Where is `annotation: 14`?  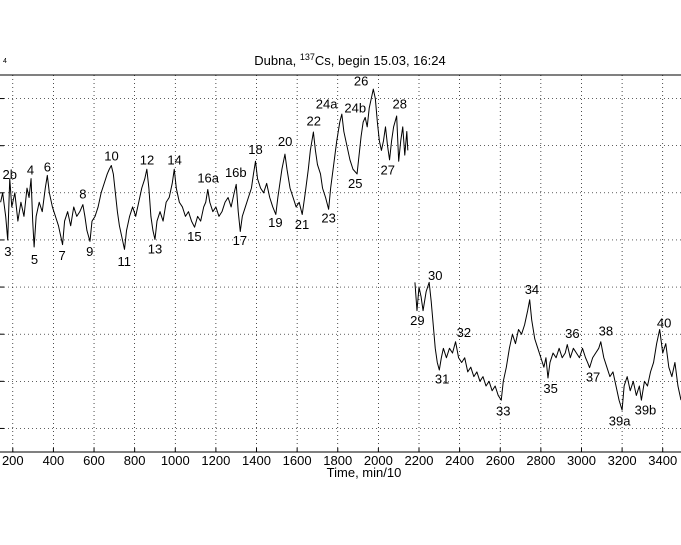
annotation: 14 is located at coordinates (174, 160).